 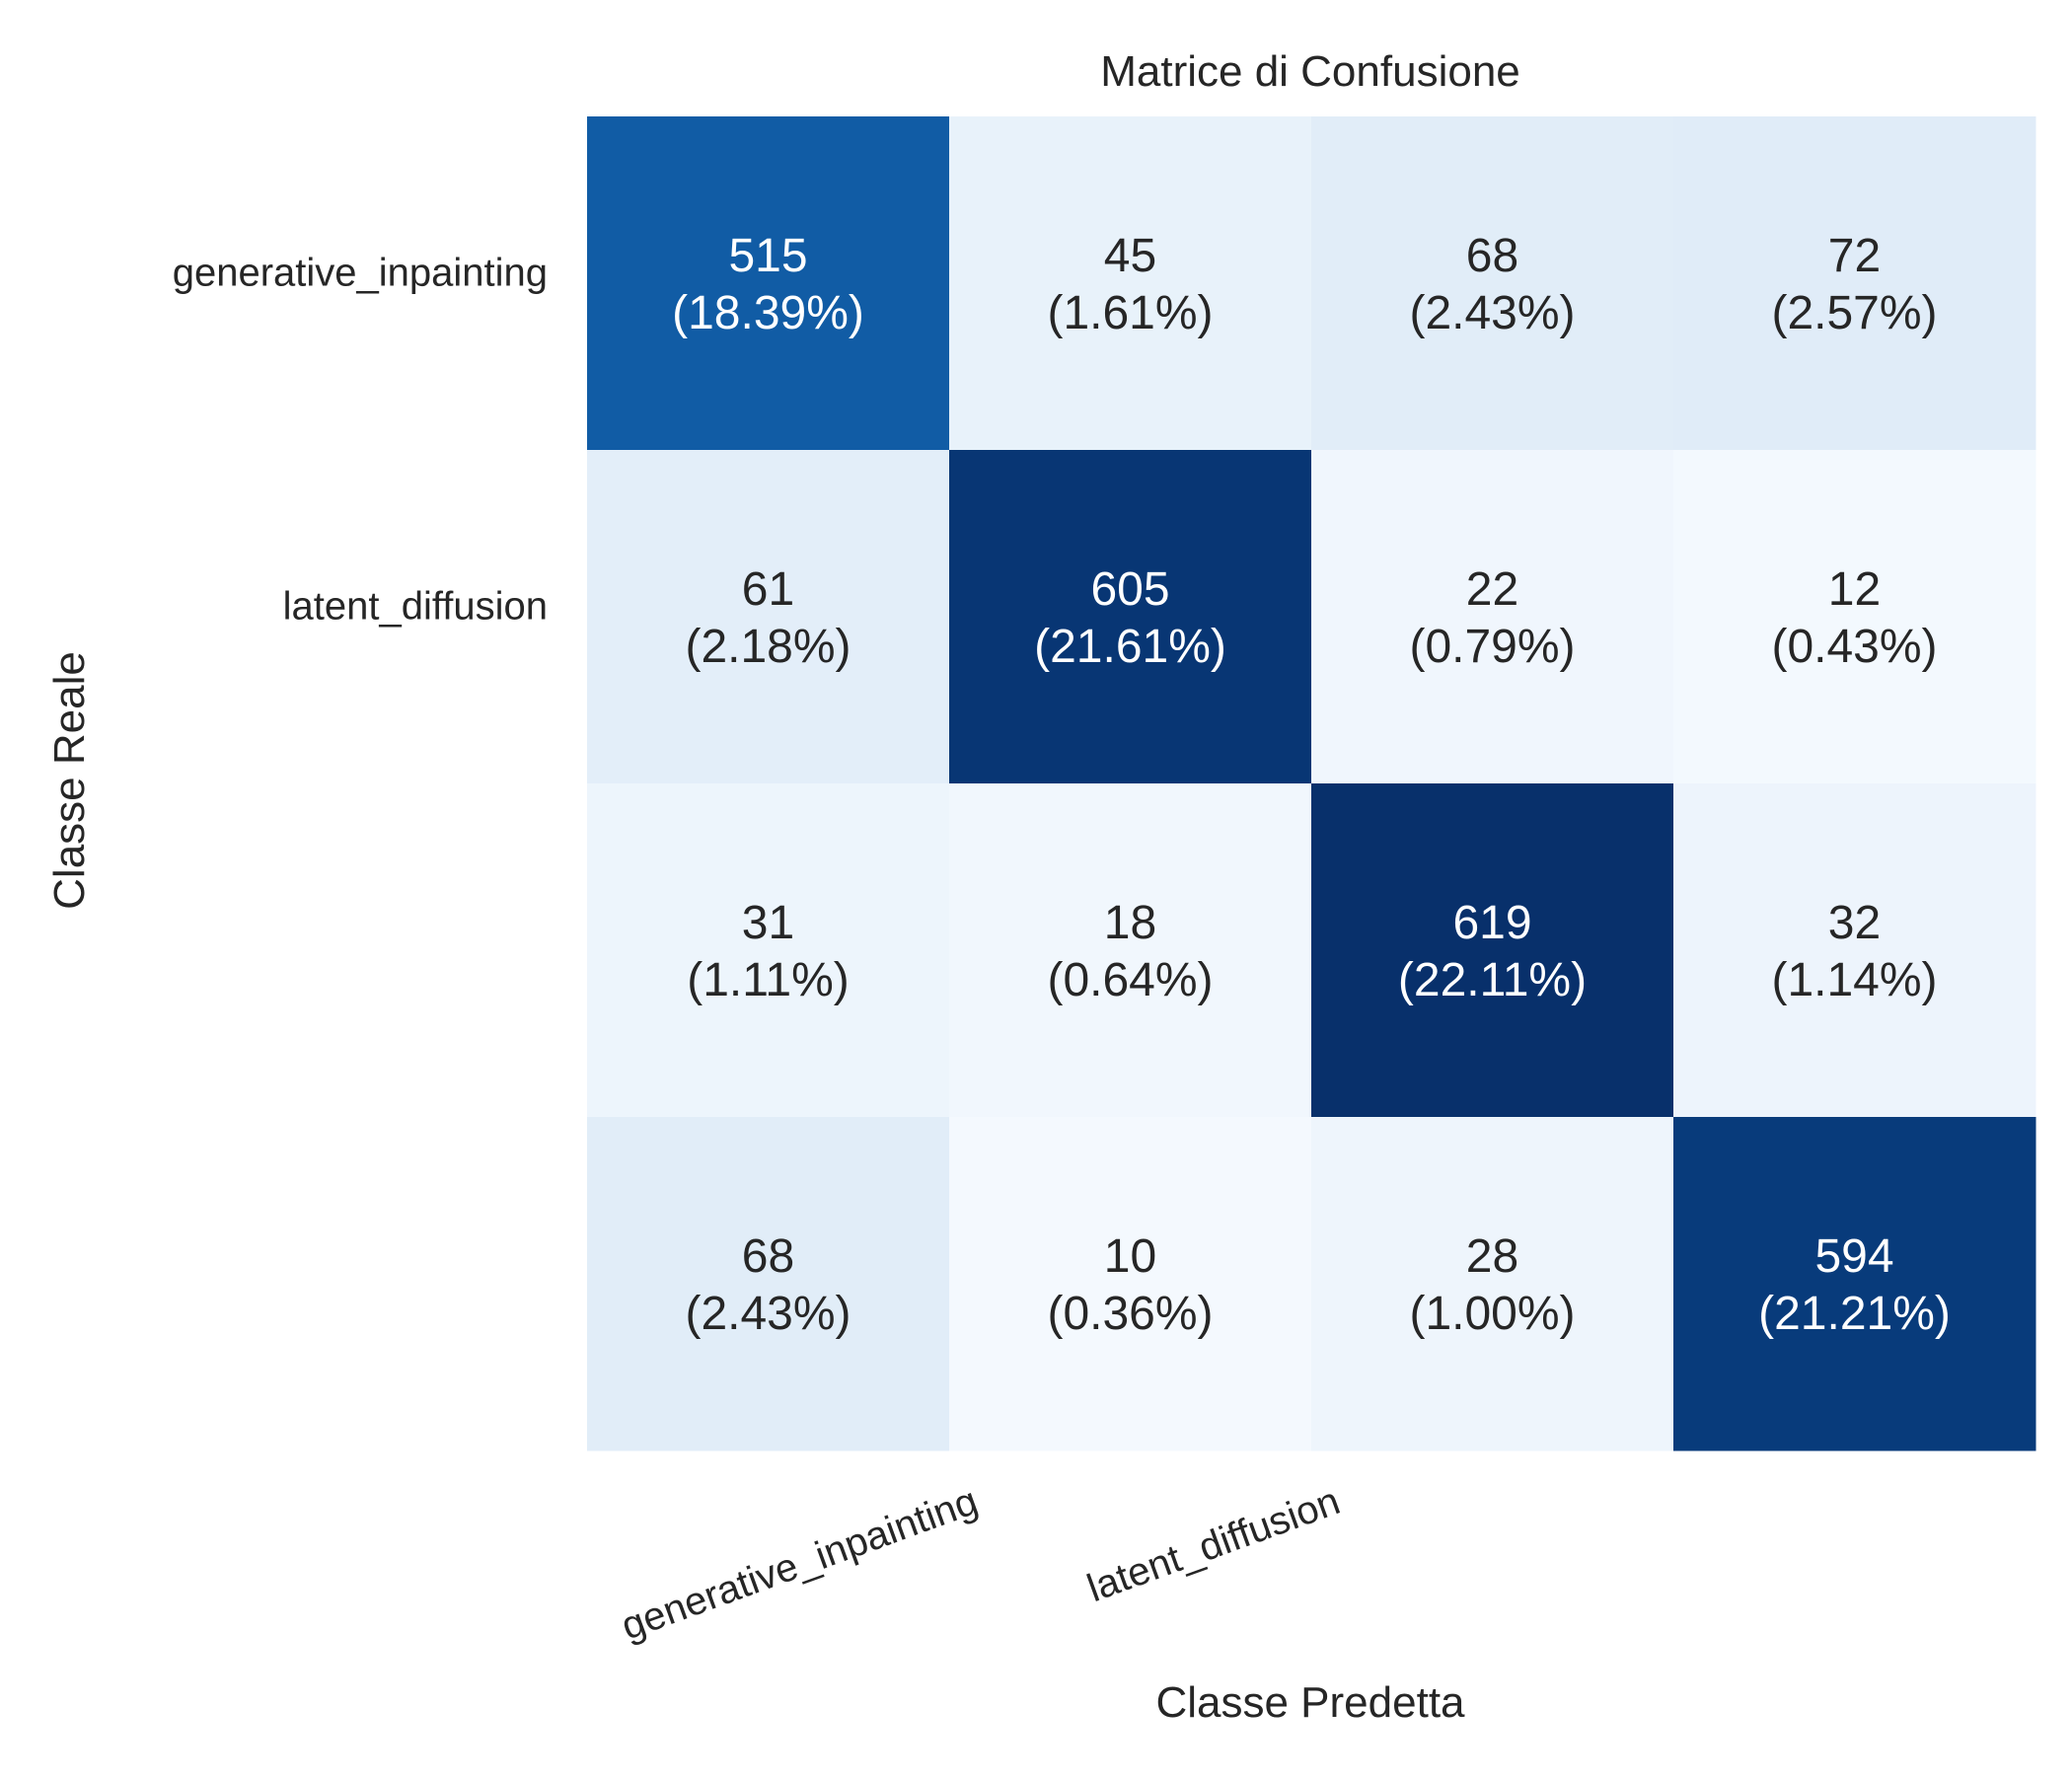 What do you see at coordinates (1854, 1256) in the screenshot?
I see `cell-count: 594` at bounding box center [1854, 1256].